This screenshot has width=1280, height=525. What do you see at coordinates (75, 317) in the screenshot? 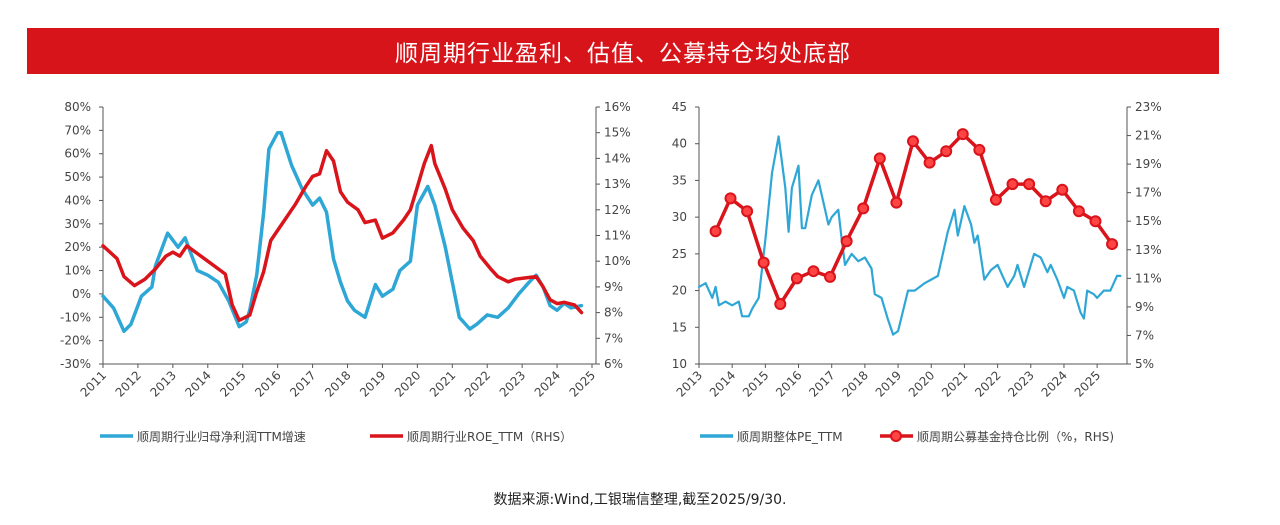
I see `left-y-tick-label: -10%` at bounding box center [75, 317].